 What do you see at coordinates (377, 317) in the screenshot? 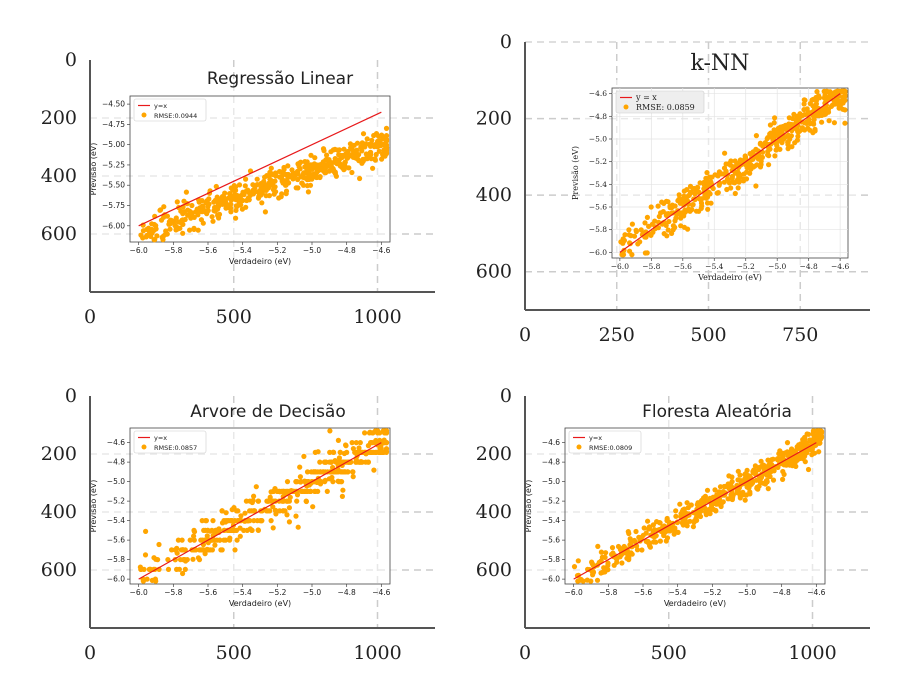
I see `outer-x-tick-label: 1000` at bounding box center [377, 317].